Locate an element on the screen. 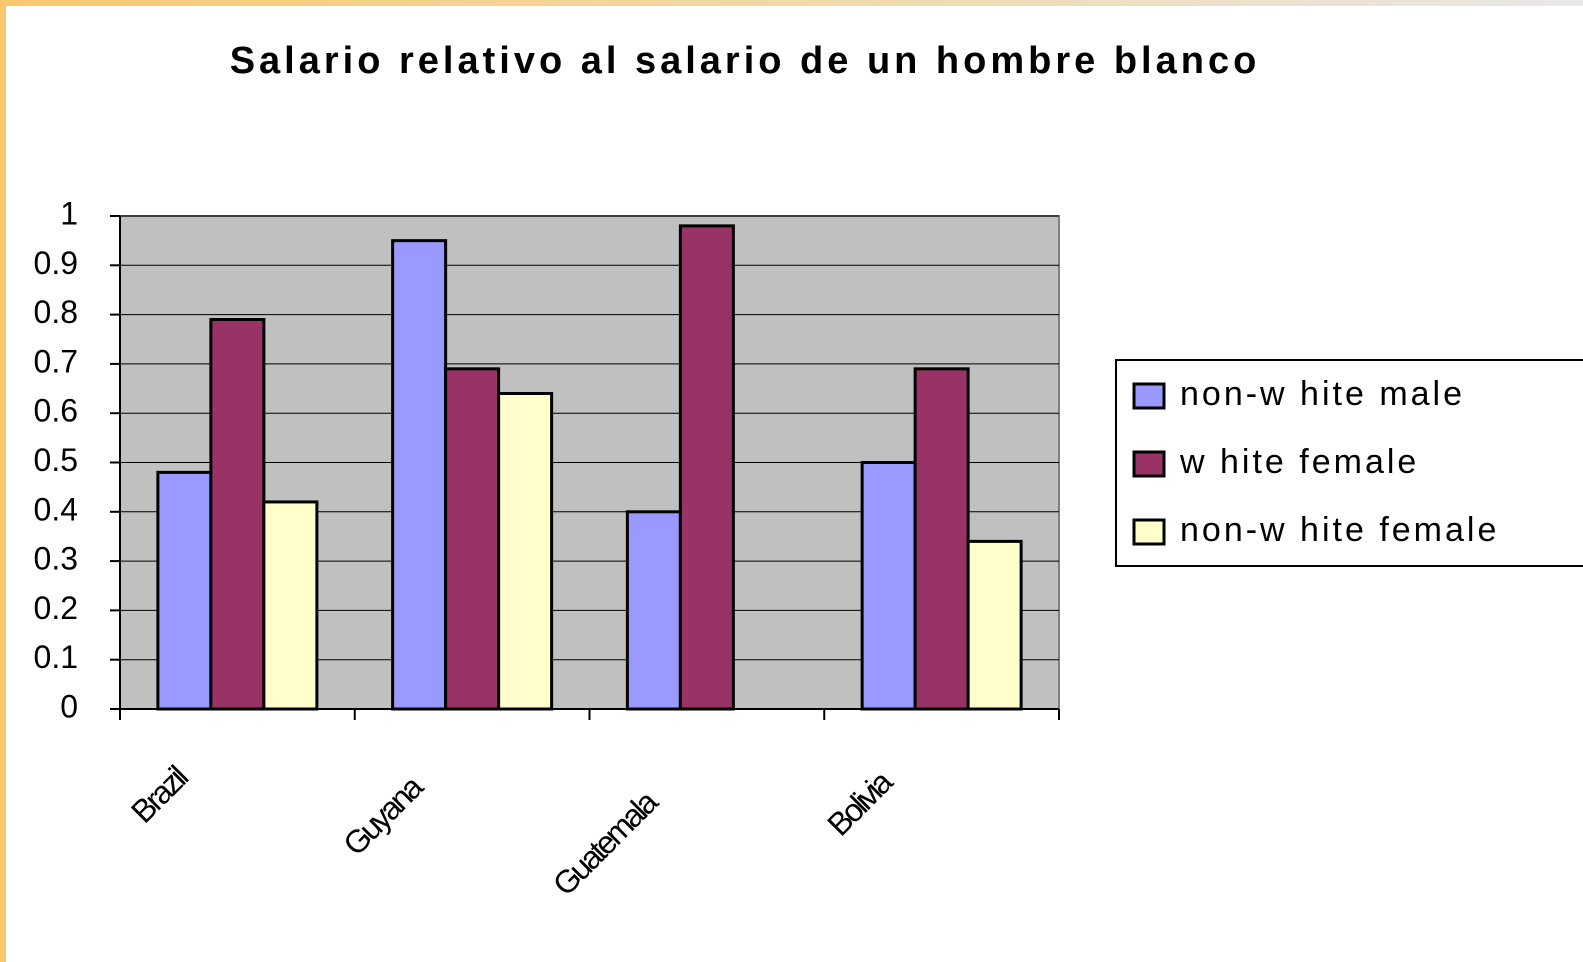  y-tick-label: 0.3 is located at coordinates (56, 559).